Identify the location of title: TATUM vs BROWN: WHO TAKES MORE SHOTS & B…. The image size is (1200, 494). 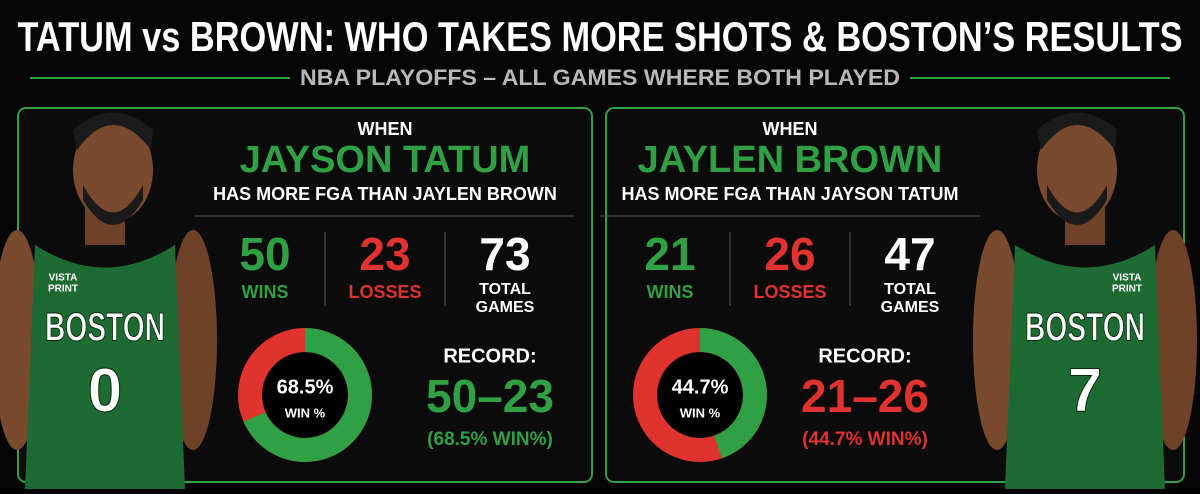
(600, 36).